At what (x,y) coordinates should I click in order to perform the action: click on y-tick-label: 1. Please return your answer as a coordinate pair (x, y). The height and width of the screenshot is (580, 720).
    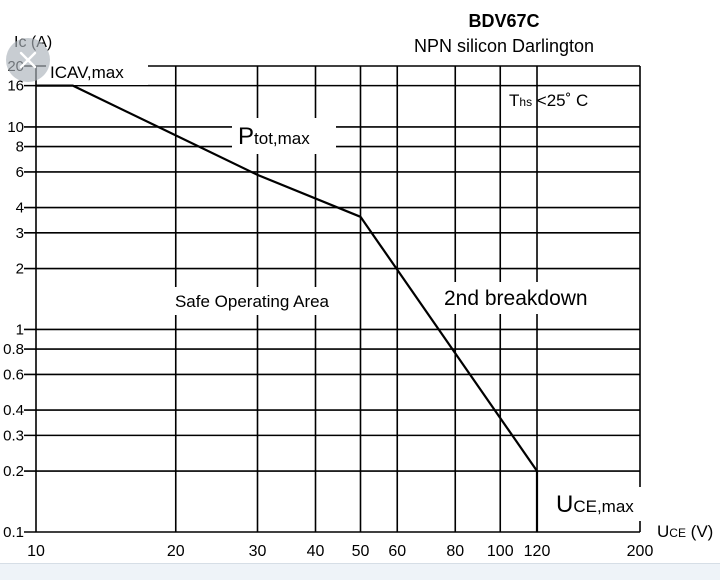
    Looking at the image, I should click on (20, 329).